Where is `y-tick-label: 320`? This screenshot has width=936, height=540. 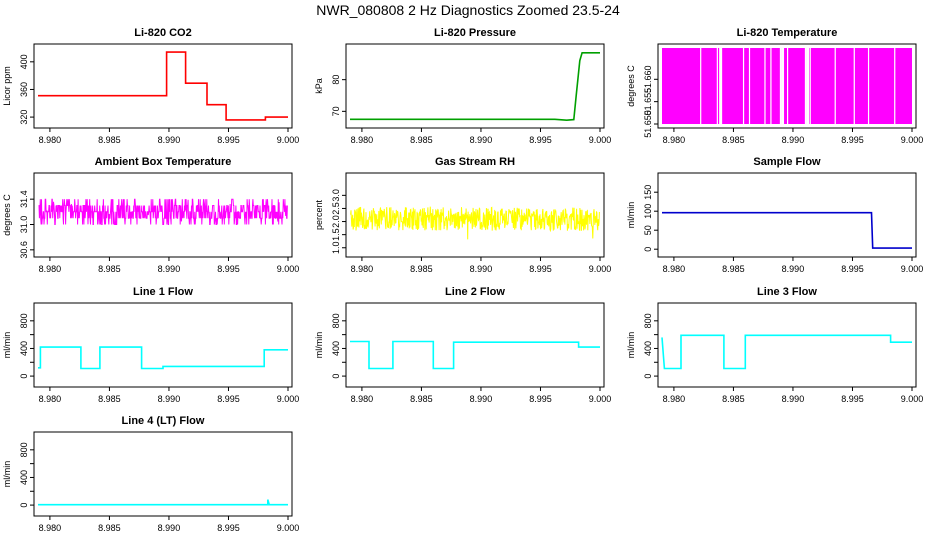
y-tick-label: 320 is located at coordinates (24, 117).